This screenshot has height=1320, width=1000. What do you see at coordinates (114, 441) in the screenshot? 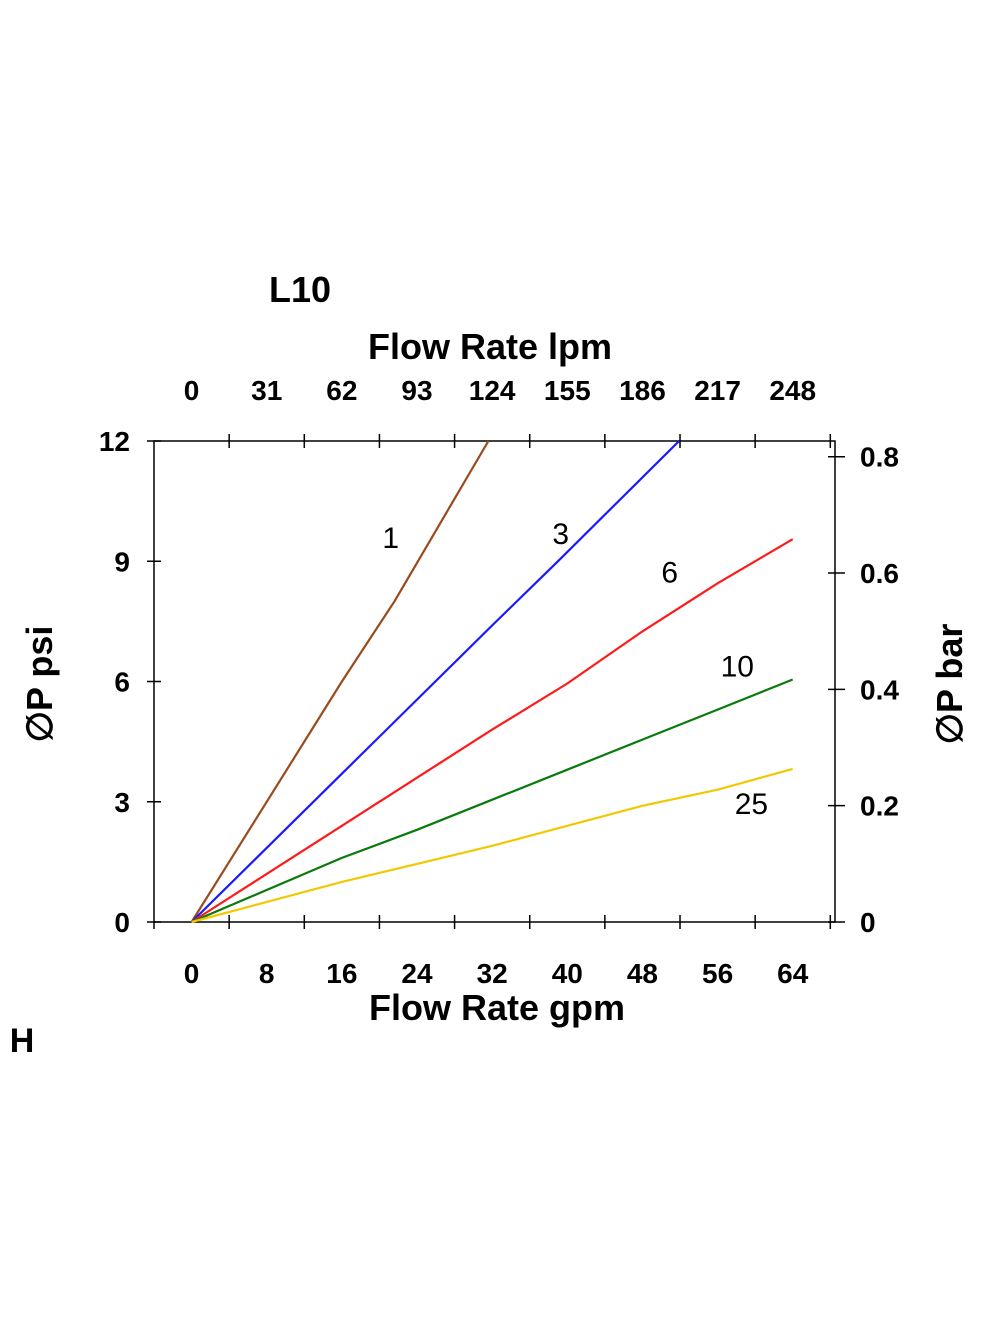
I see `y-tick-label: 12` at bounding box center [114, 441].